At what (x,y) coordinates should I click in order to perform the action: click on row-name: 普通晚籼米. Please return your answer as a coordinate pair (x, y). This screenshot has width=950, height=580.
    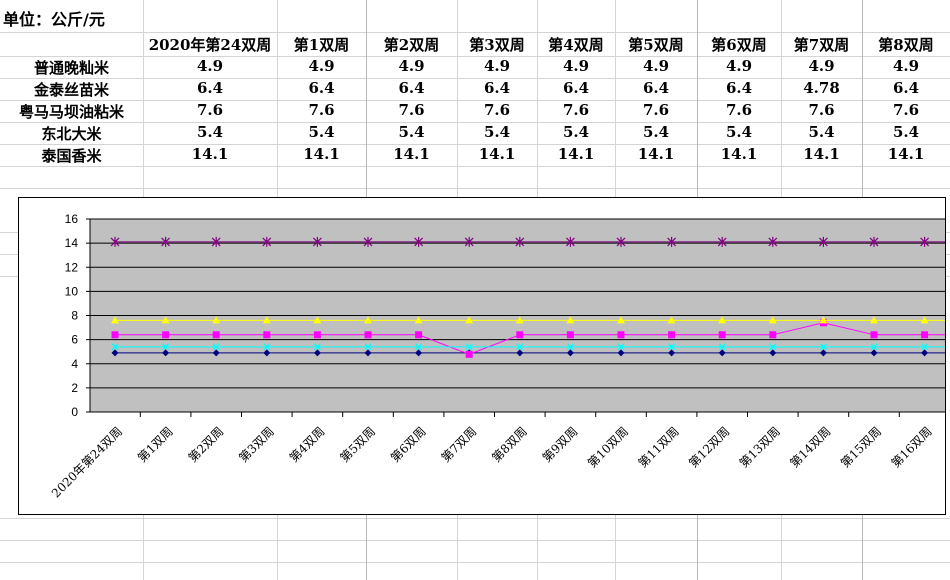
    Looking at the image, I should click on (71, 68).